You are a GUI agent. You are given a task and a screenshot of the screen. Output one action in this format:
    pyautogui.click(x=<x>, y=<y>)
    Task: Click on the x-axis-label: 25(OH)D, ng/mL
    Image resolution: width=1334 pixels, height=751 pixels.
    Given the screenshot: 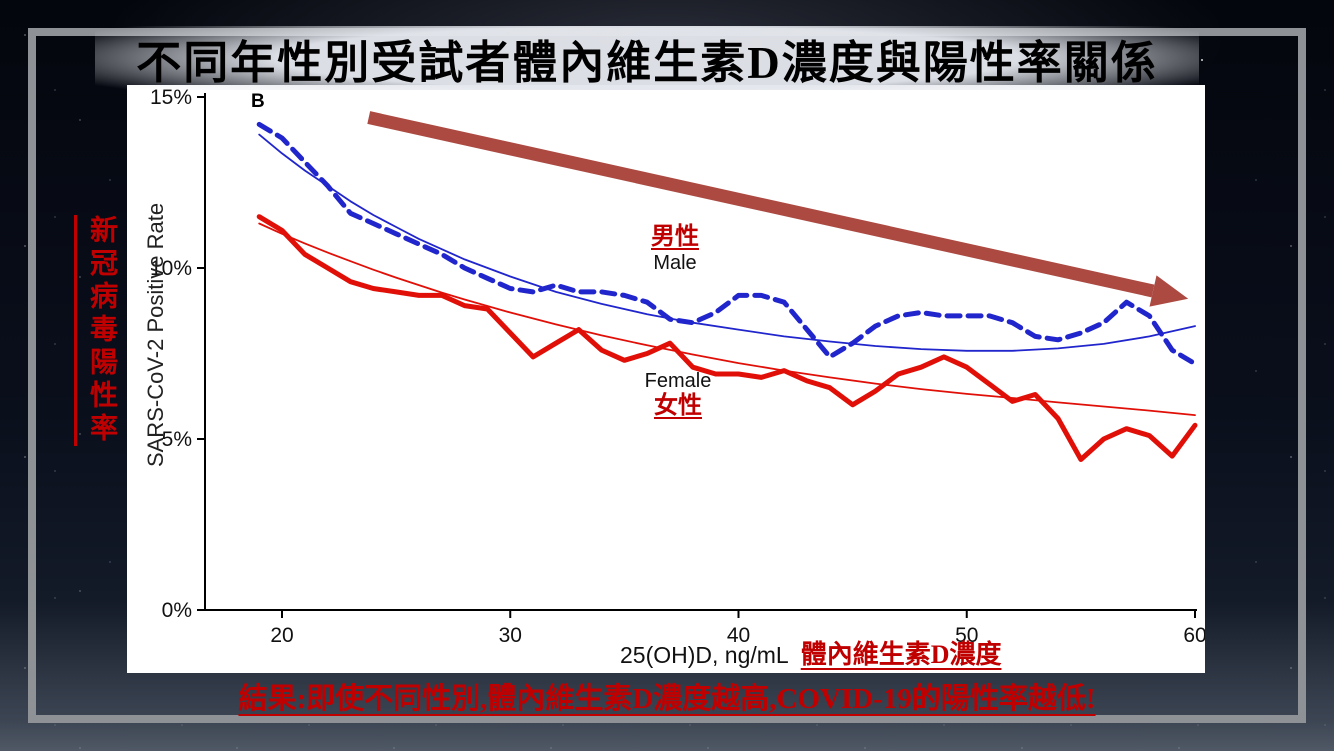 What is the action you would take?
    pyautogui.click(x=704, y=655)
    